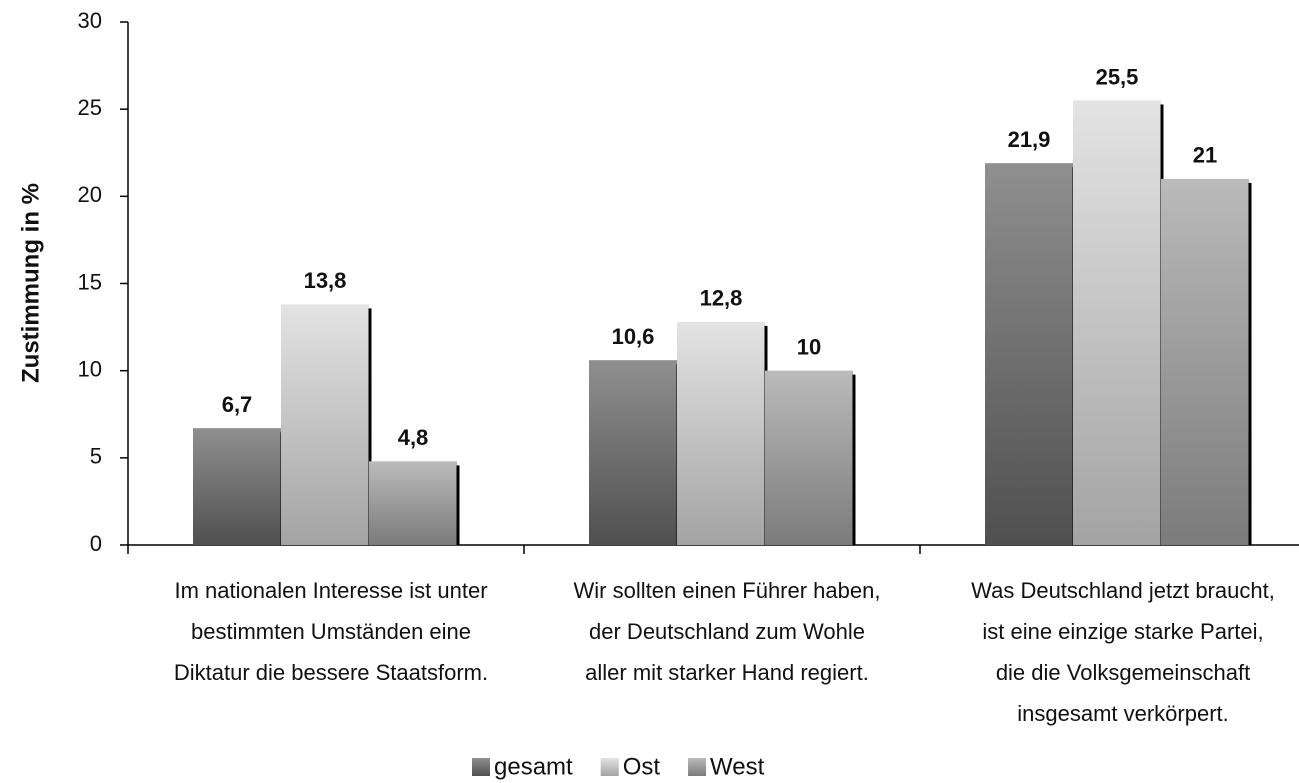 This screenshot has height=783, width=1299. What do you see at coordinates (1123, 672) in the screenshot?
I see `x-tick-label: die die Volksgemeinschaft` at bounding box center [1123, 672].